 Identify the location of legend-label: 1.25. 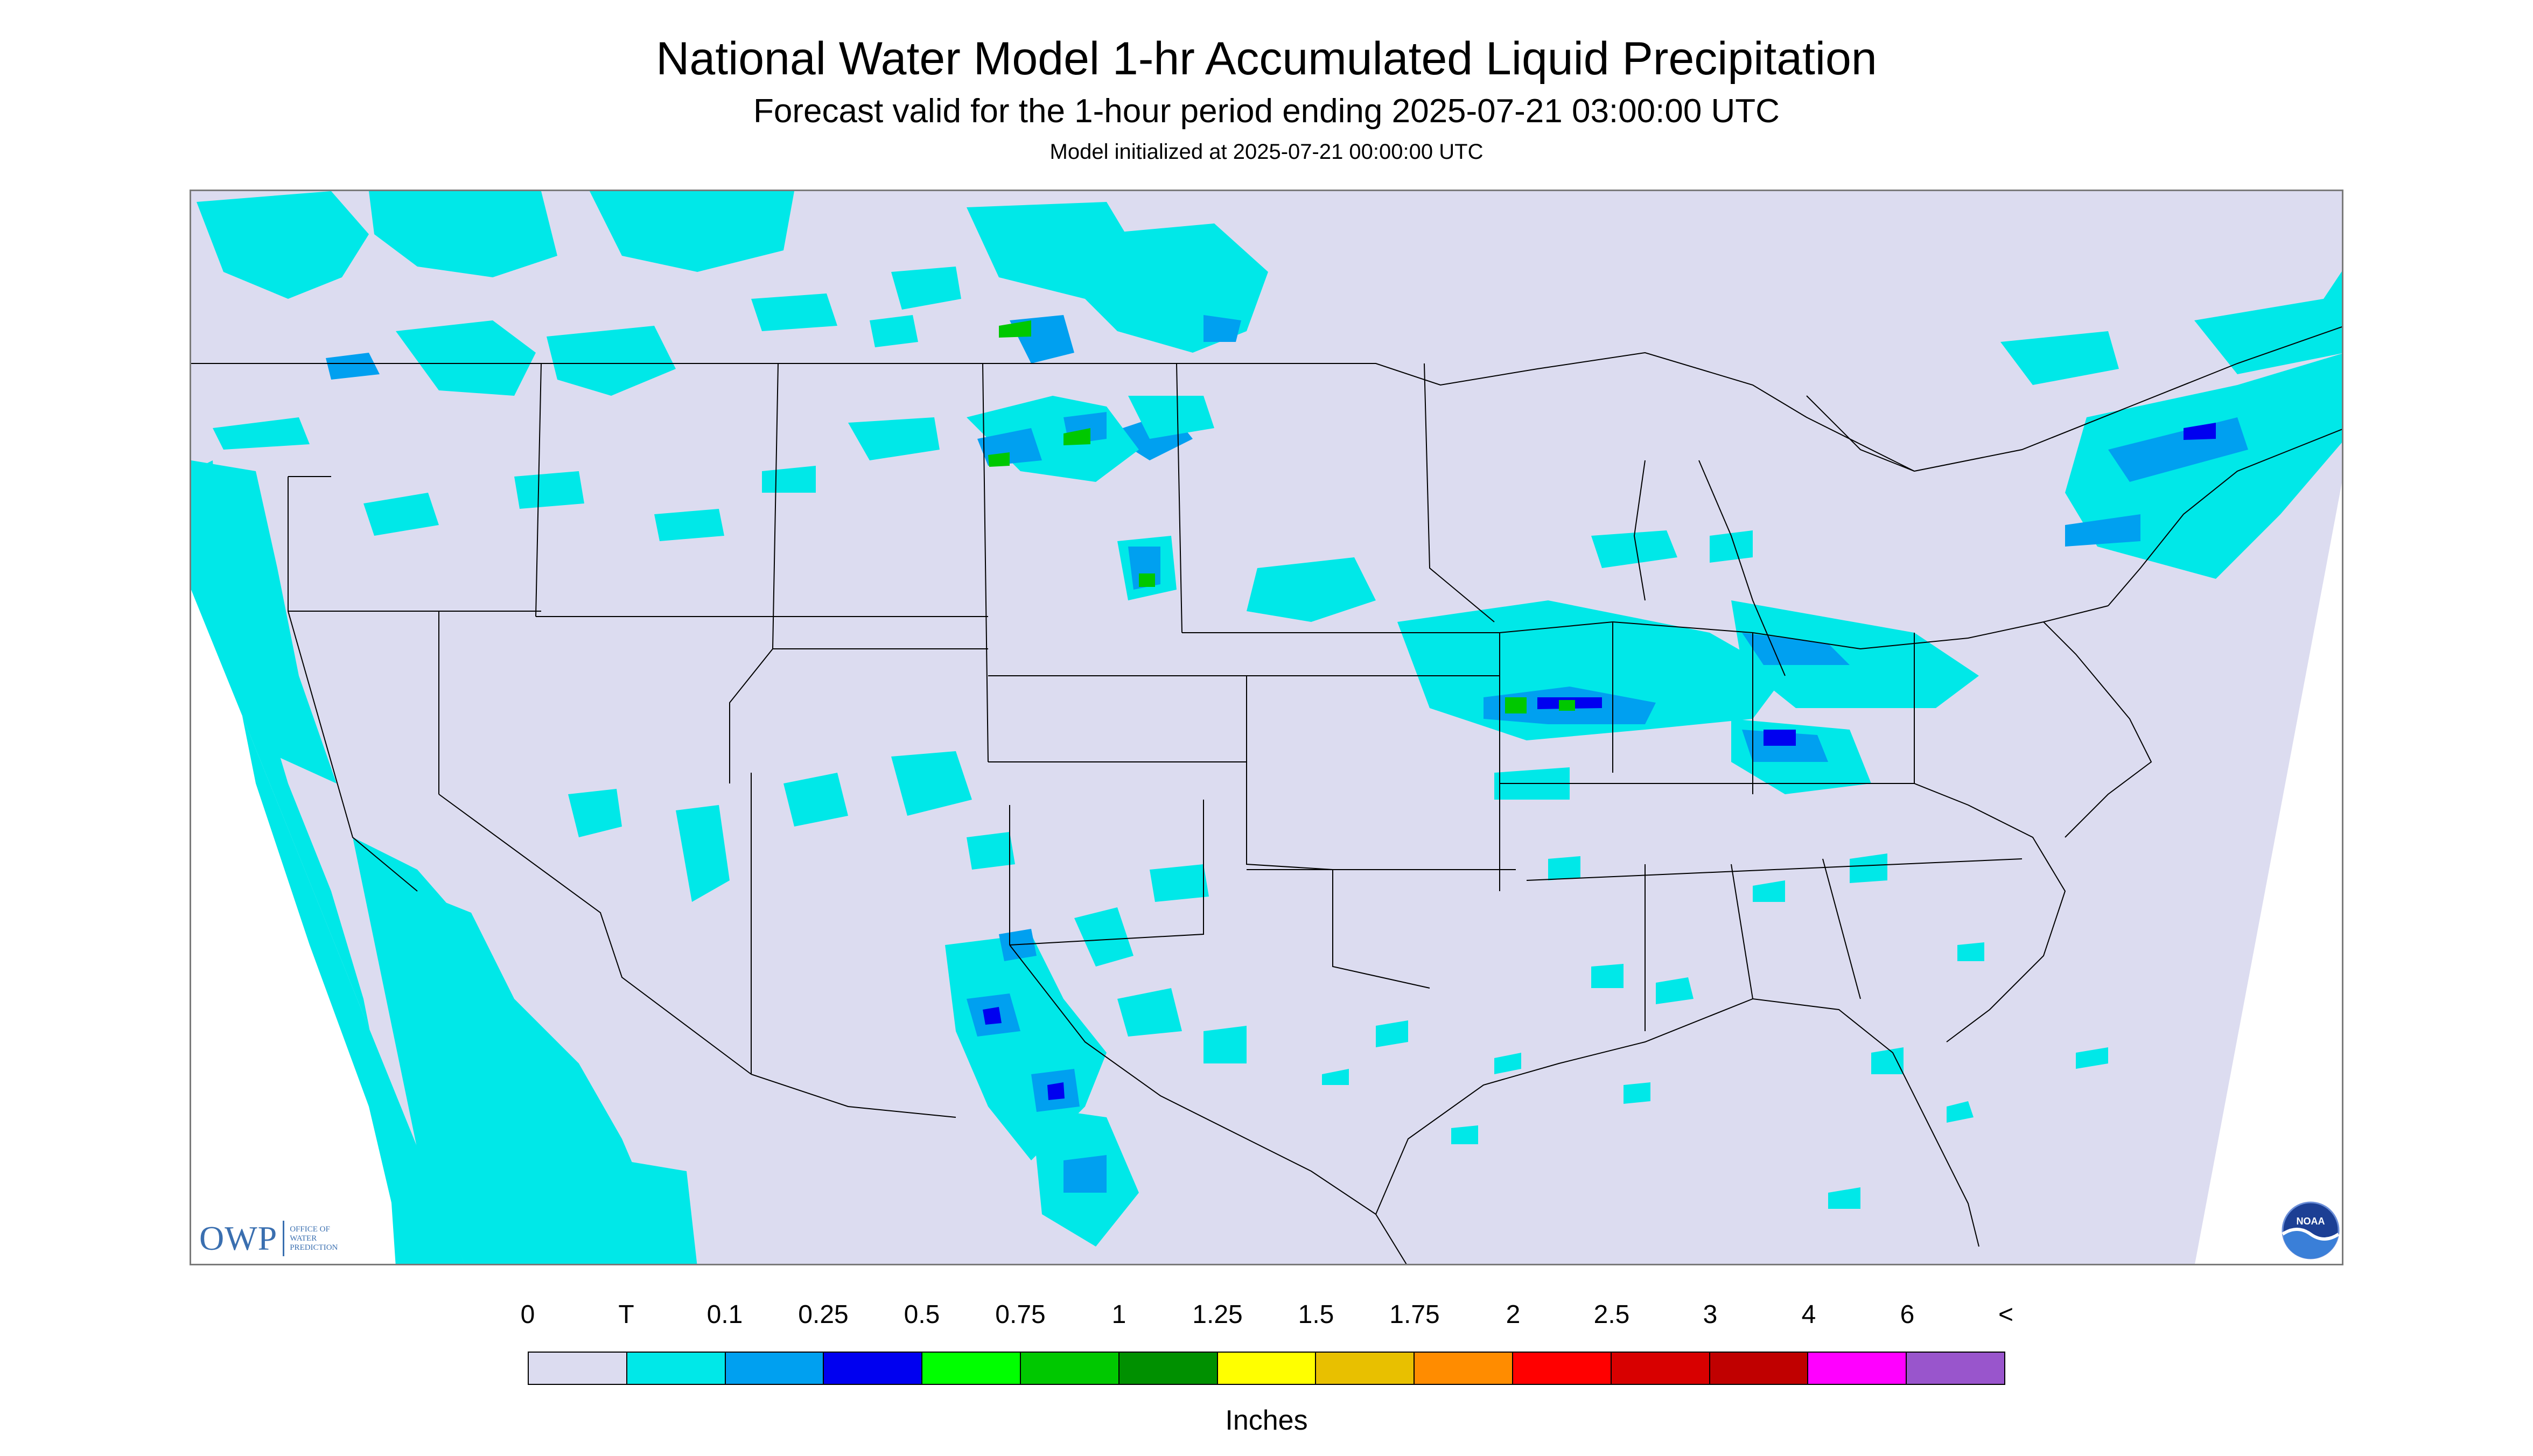
(1217, 1314).